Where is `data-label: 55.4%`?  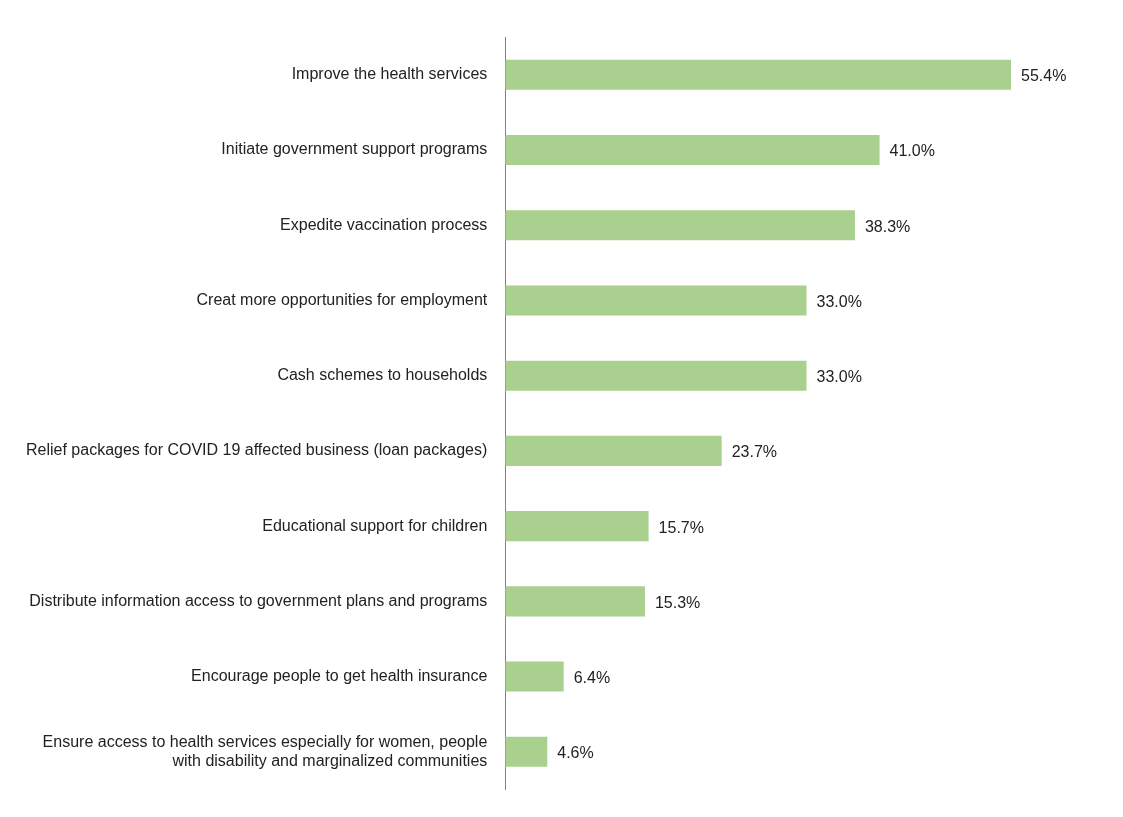 data-label: 55.4% is located at coordinates (1044, 76).